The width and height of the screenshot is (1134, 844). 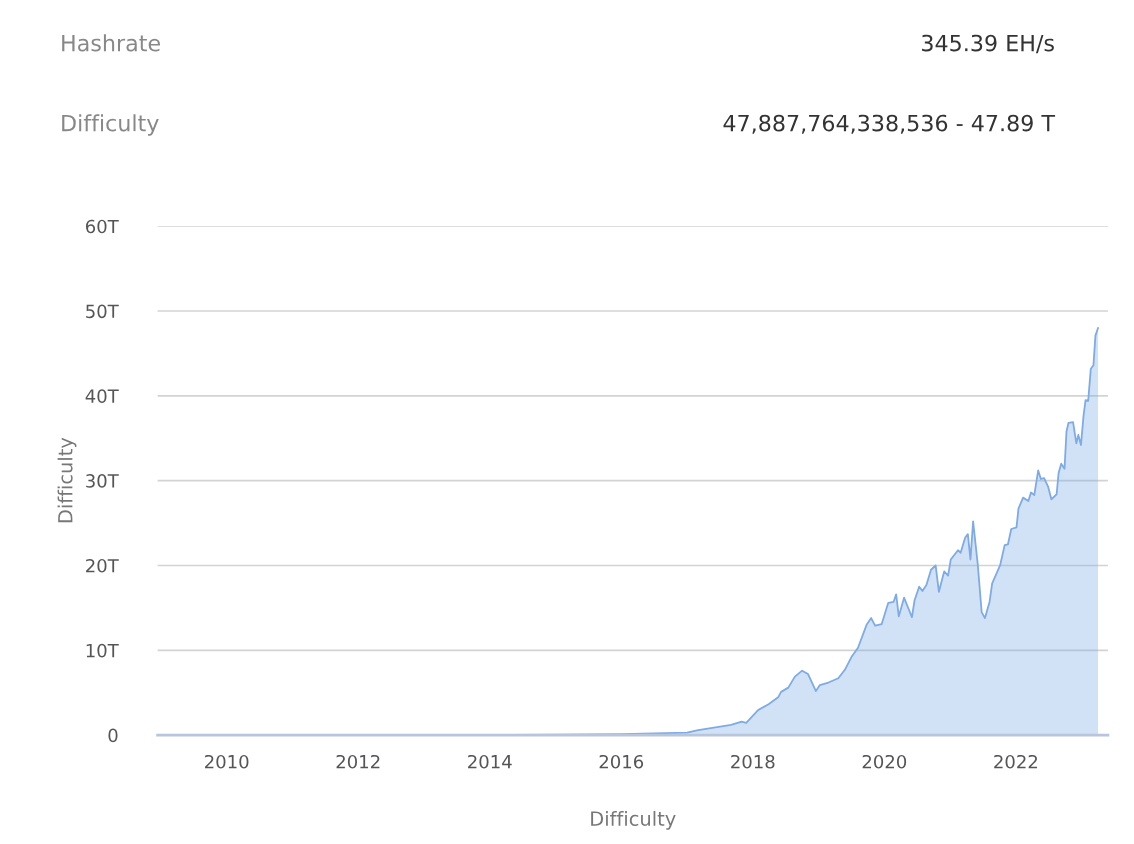 I want to click on x-tick-label: 2016, so click(x=621, y=761).